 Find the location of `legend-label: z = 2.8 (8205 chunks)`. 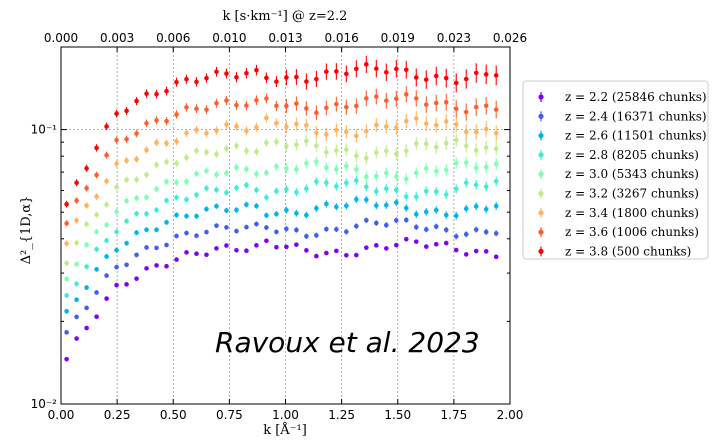

legend-label: z = 2.8 (8205 chunks) is located at coordinates (632, 155).